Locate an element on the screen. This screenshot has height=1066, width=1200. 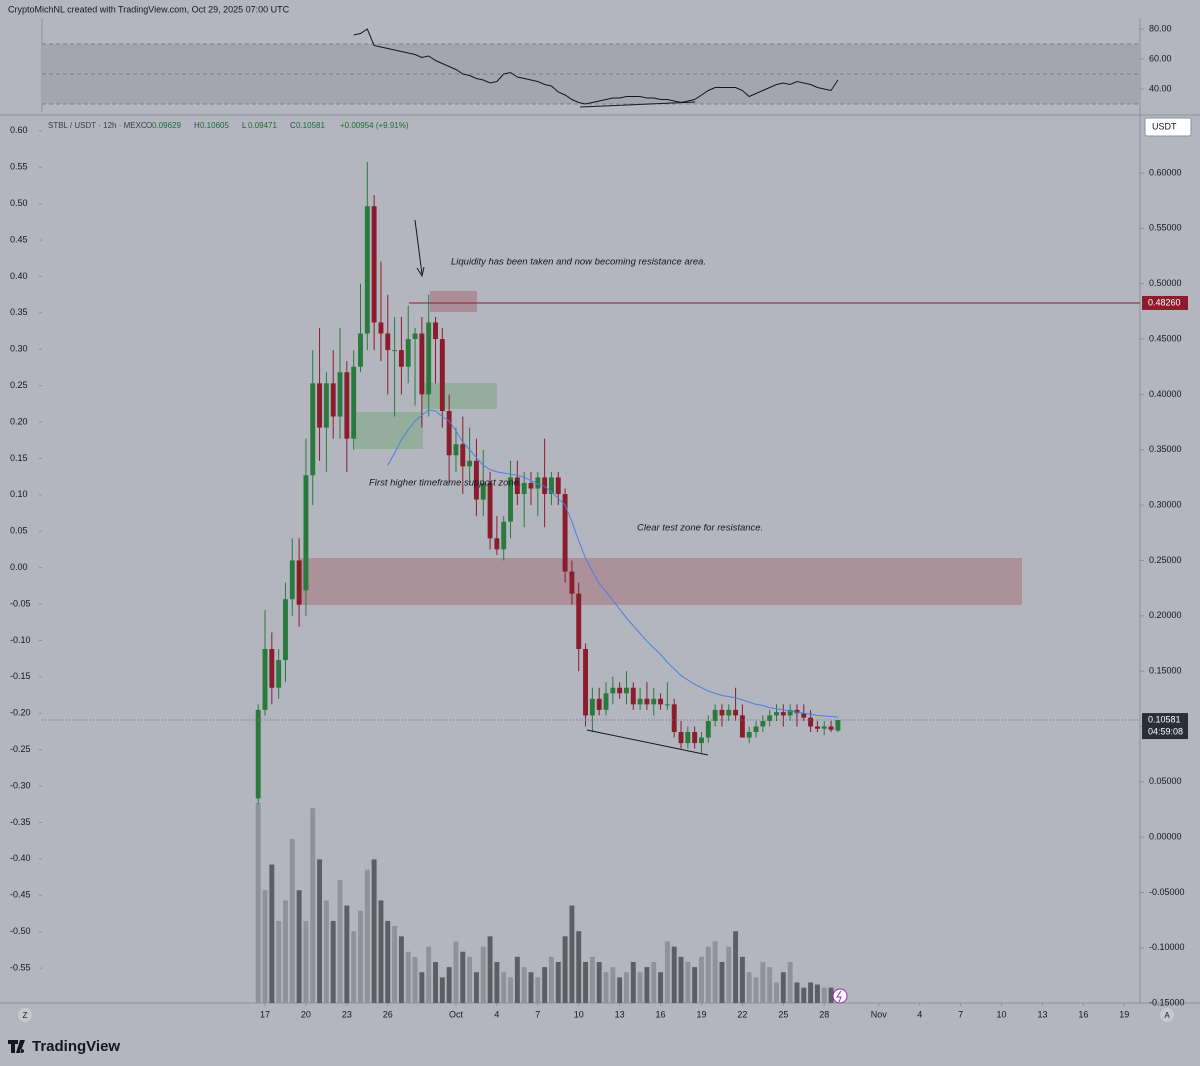
y-tick-label: -0.10000 is located at coordinates (1167, 947).